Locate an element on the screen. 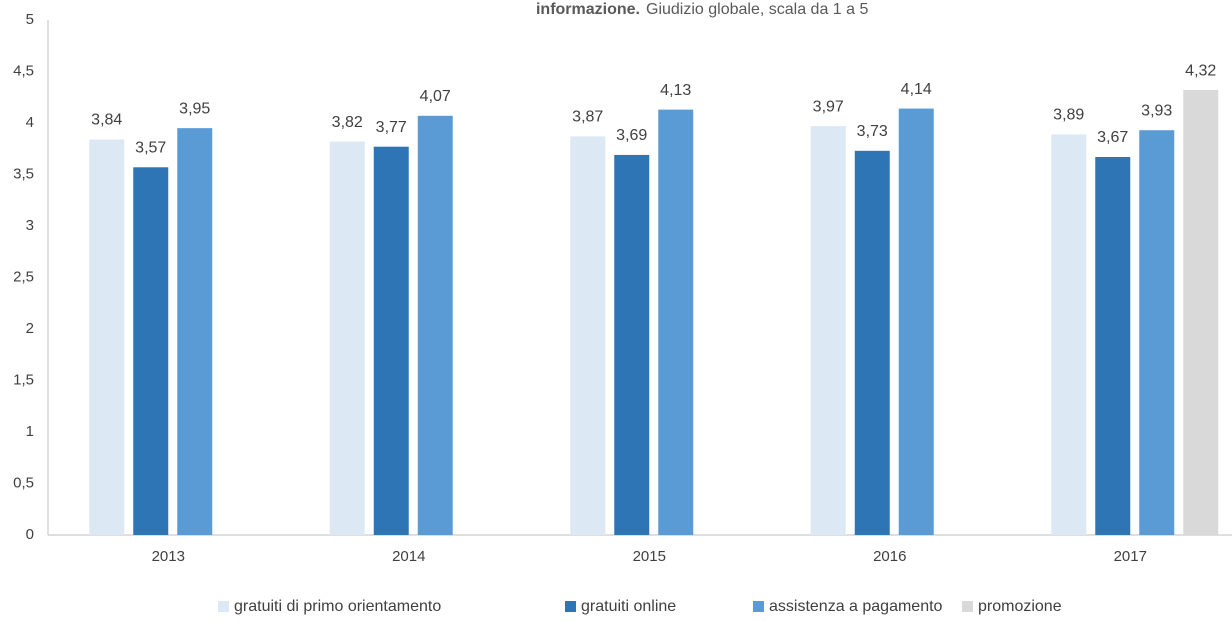  data-label: 4,13 is located at coordinates (675, 90).